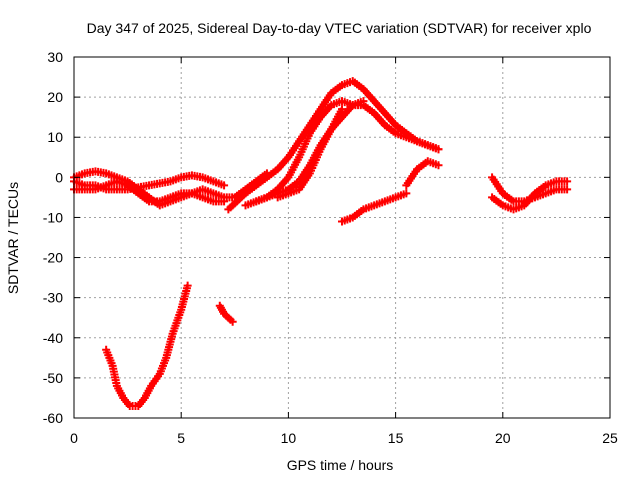 This screenshot has width=640, height=480. I want to click on y-tick-label: -60, so click(53, 418).